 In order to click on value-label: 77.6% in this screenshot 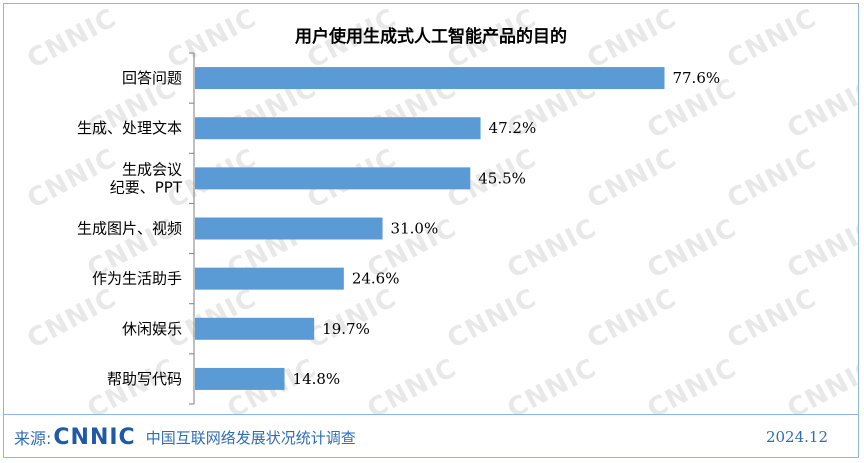, I will do `click(696, 78)`.